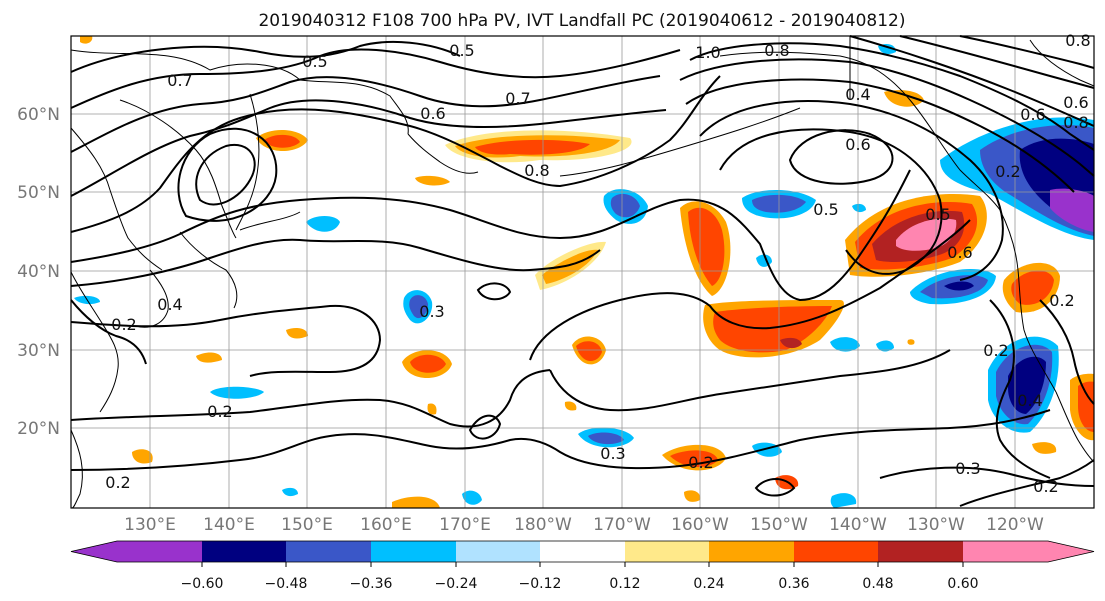 The height and width of the screenshot is (601, 1105). What do you see at coordinates (270, 221) in the screenshot?
I see `coastline-kuril` at bounding box center [270, 221].